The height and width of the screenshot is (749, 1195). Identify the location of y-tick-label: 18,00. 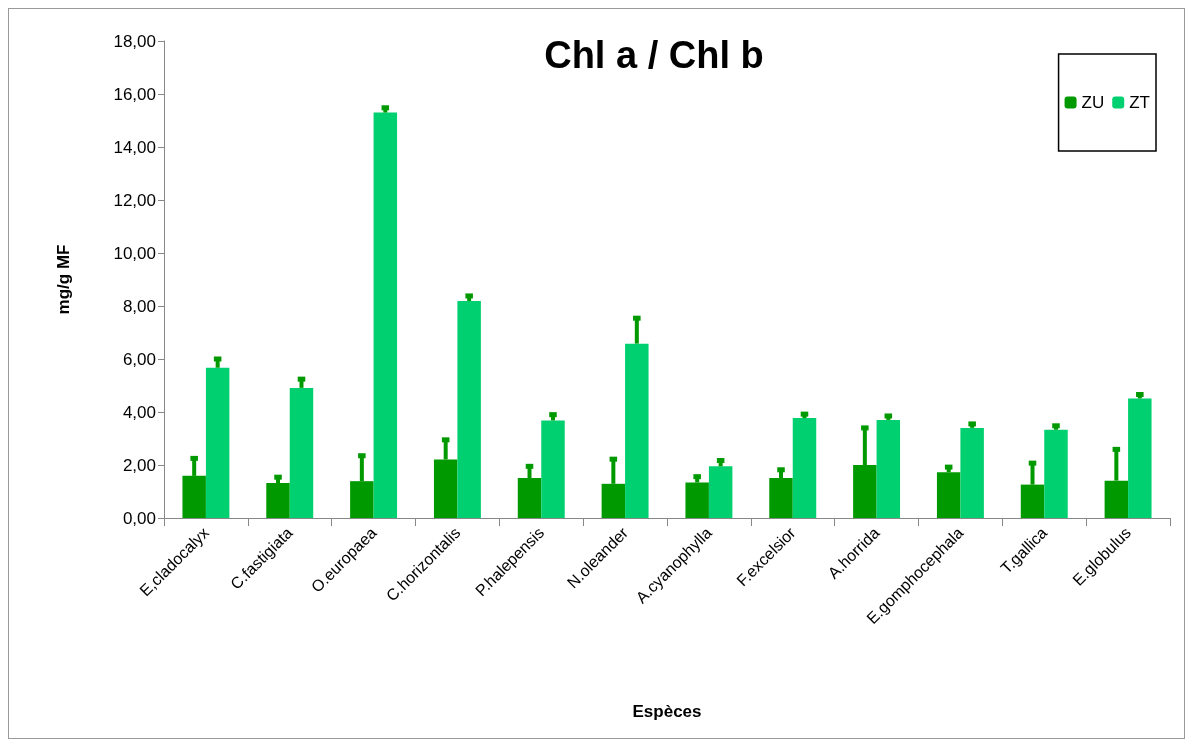
(134, 41).